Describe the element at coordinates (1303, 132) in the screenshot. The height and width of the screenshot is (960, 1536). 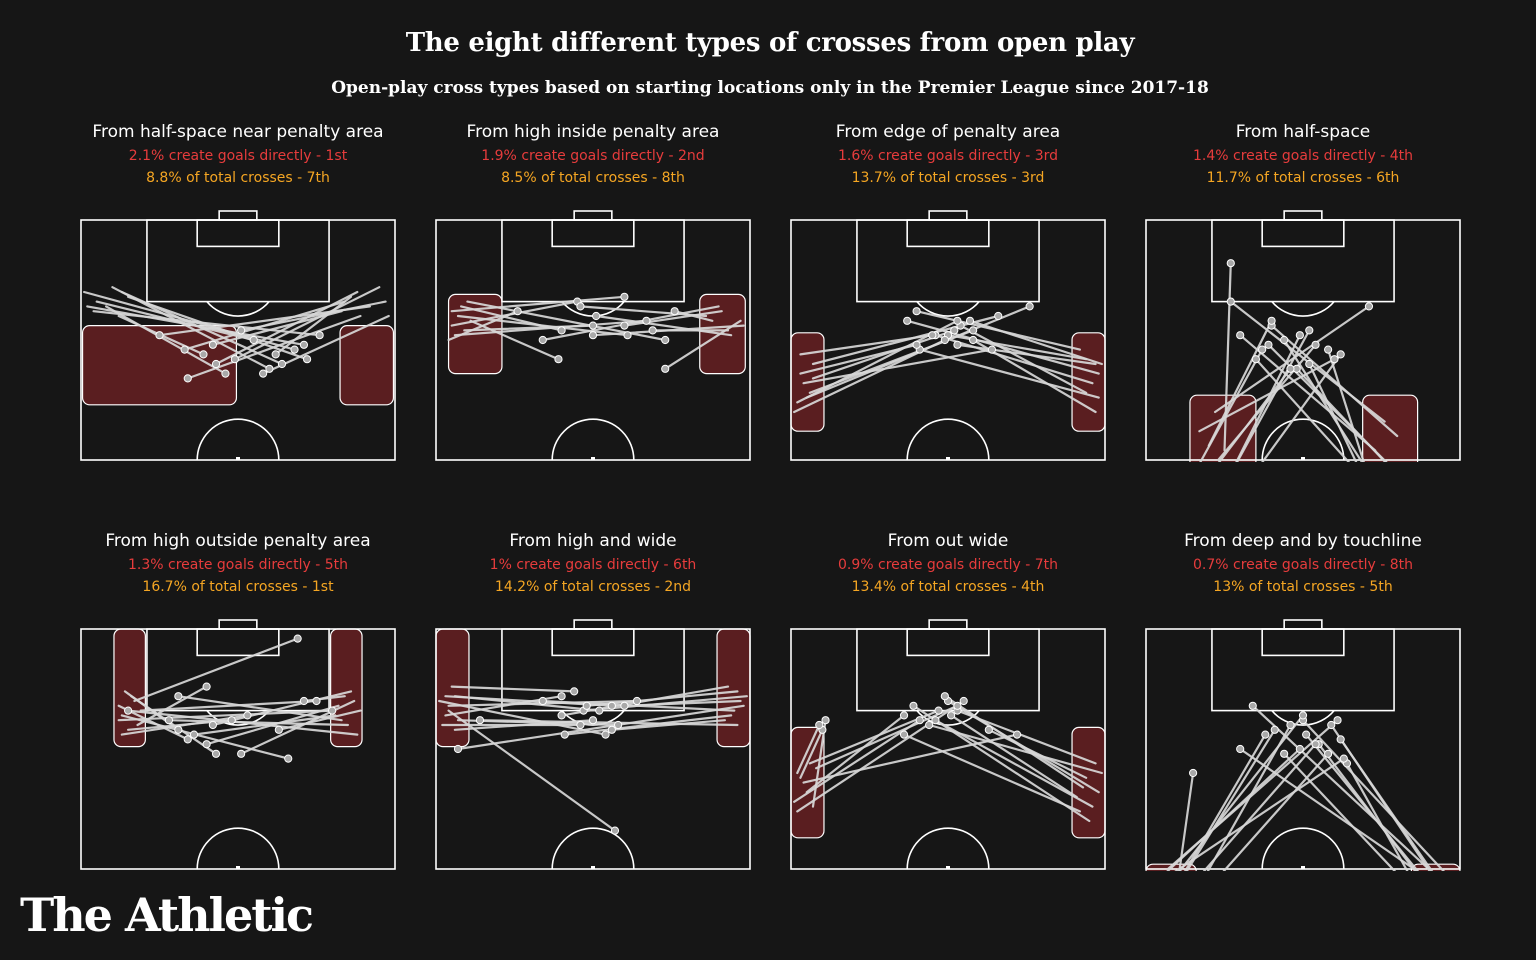
I see `panel-title: From half-space` at that location.